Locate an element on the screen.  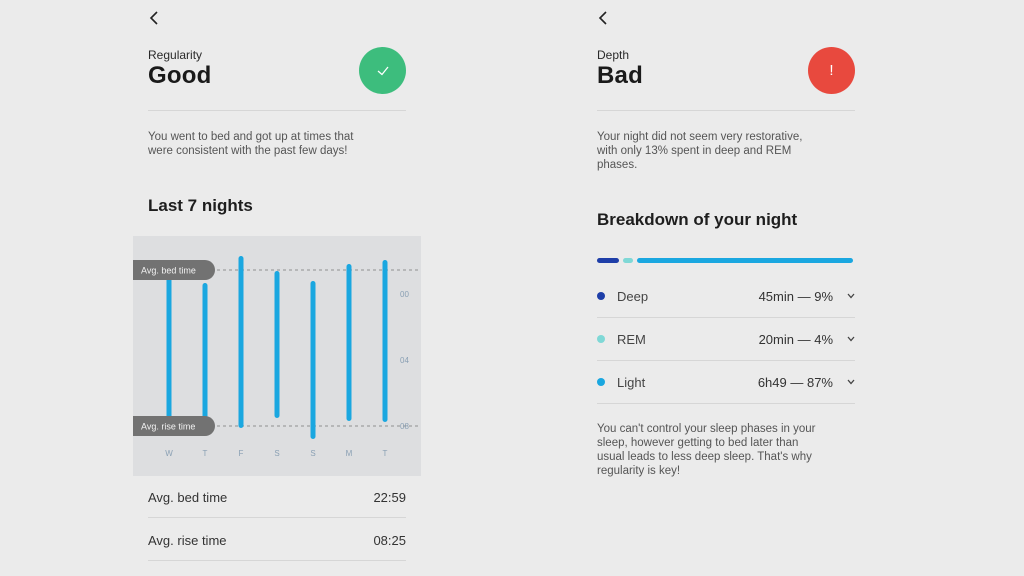
day-label: W is located at coordinates (169, 453).